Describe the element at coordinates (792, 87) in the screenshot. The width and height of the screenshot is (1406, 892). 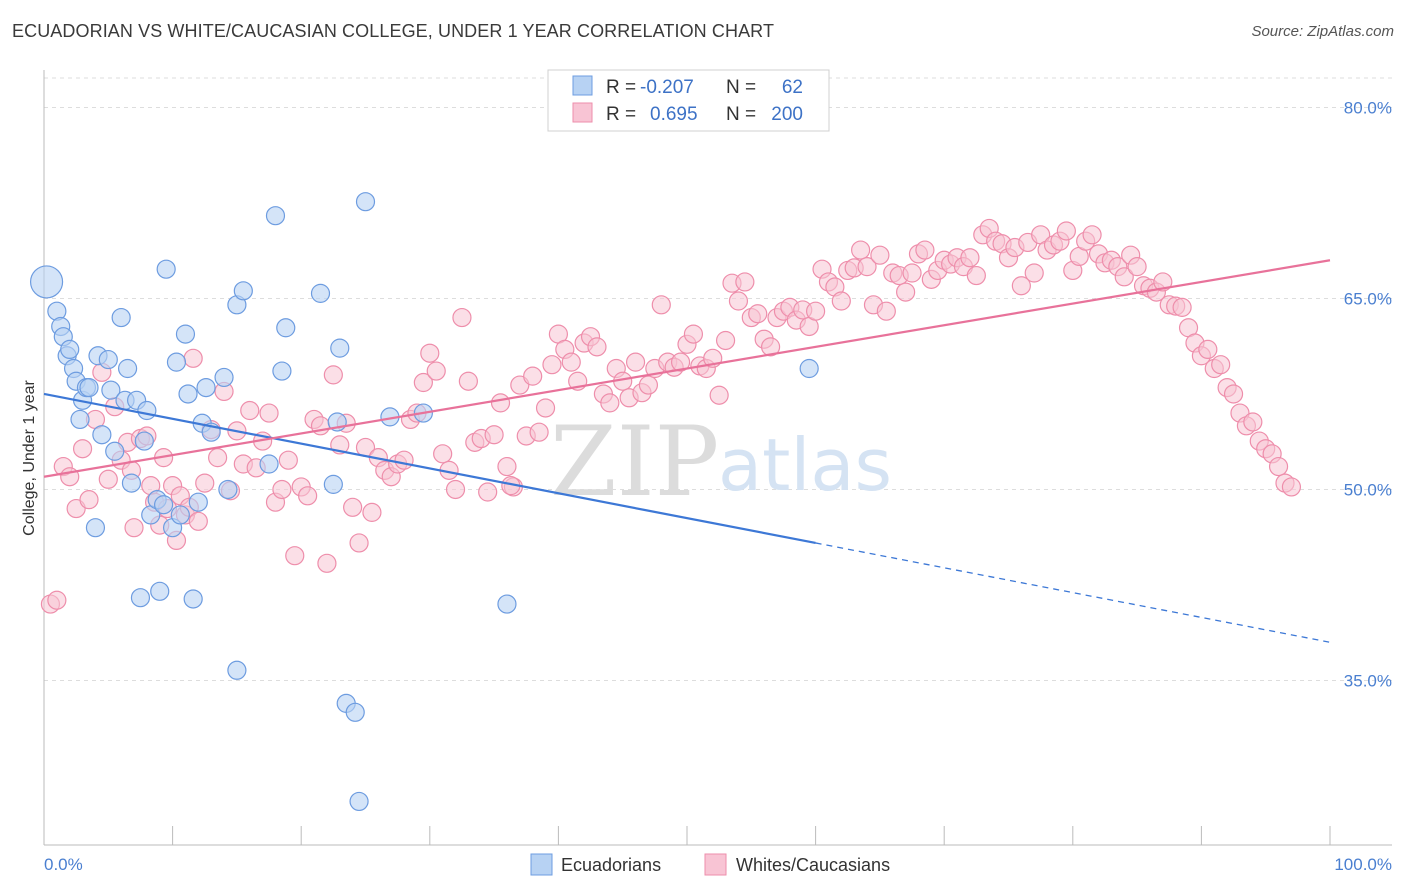
I see `legend-n-value: 62` at that location.